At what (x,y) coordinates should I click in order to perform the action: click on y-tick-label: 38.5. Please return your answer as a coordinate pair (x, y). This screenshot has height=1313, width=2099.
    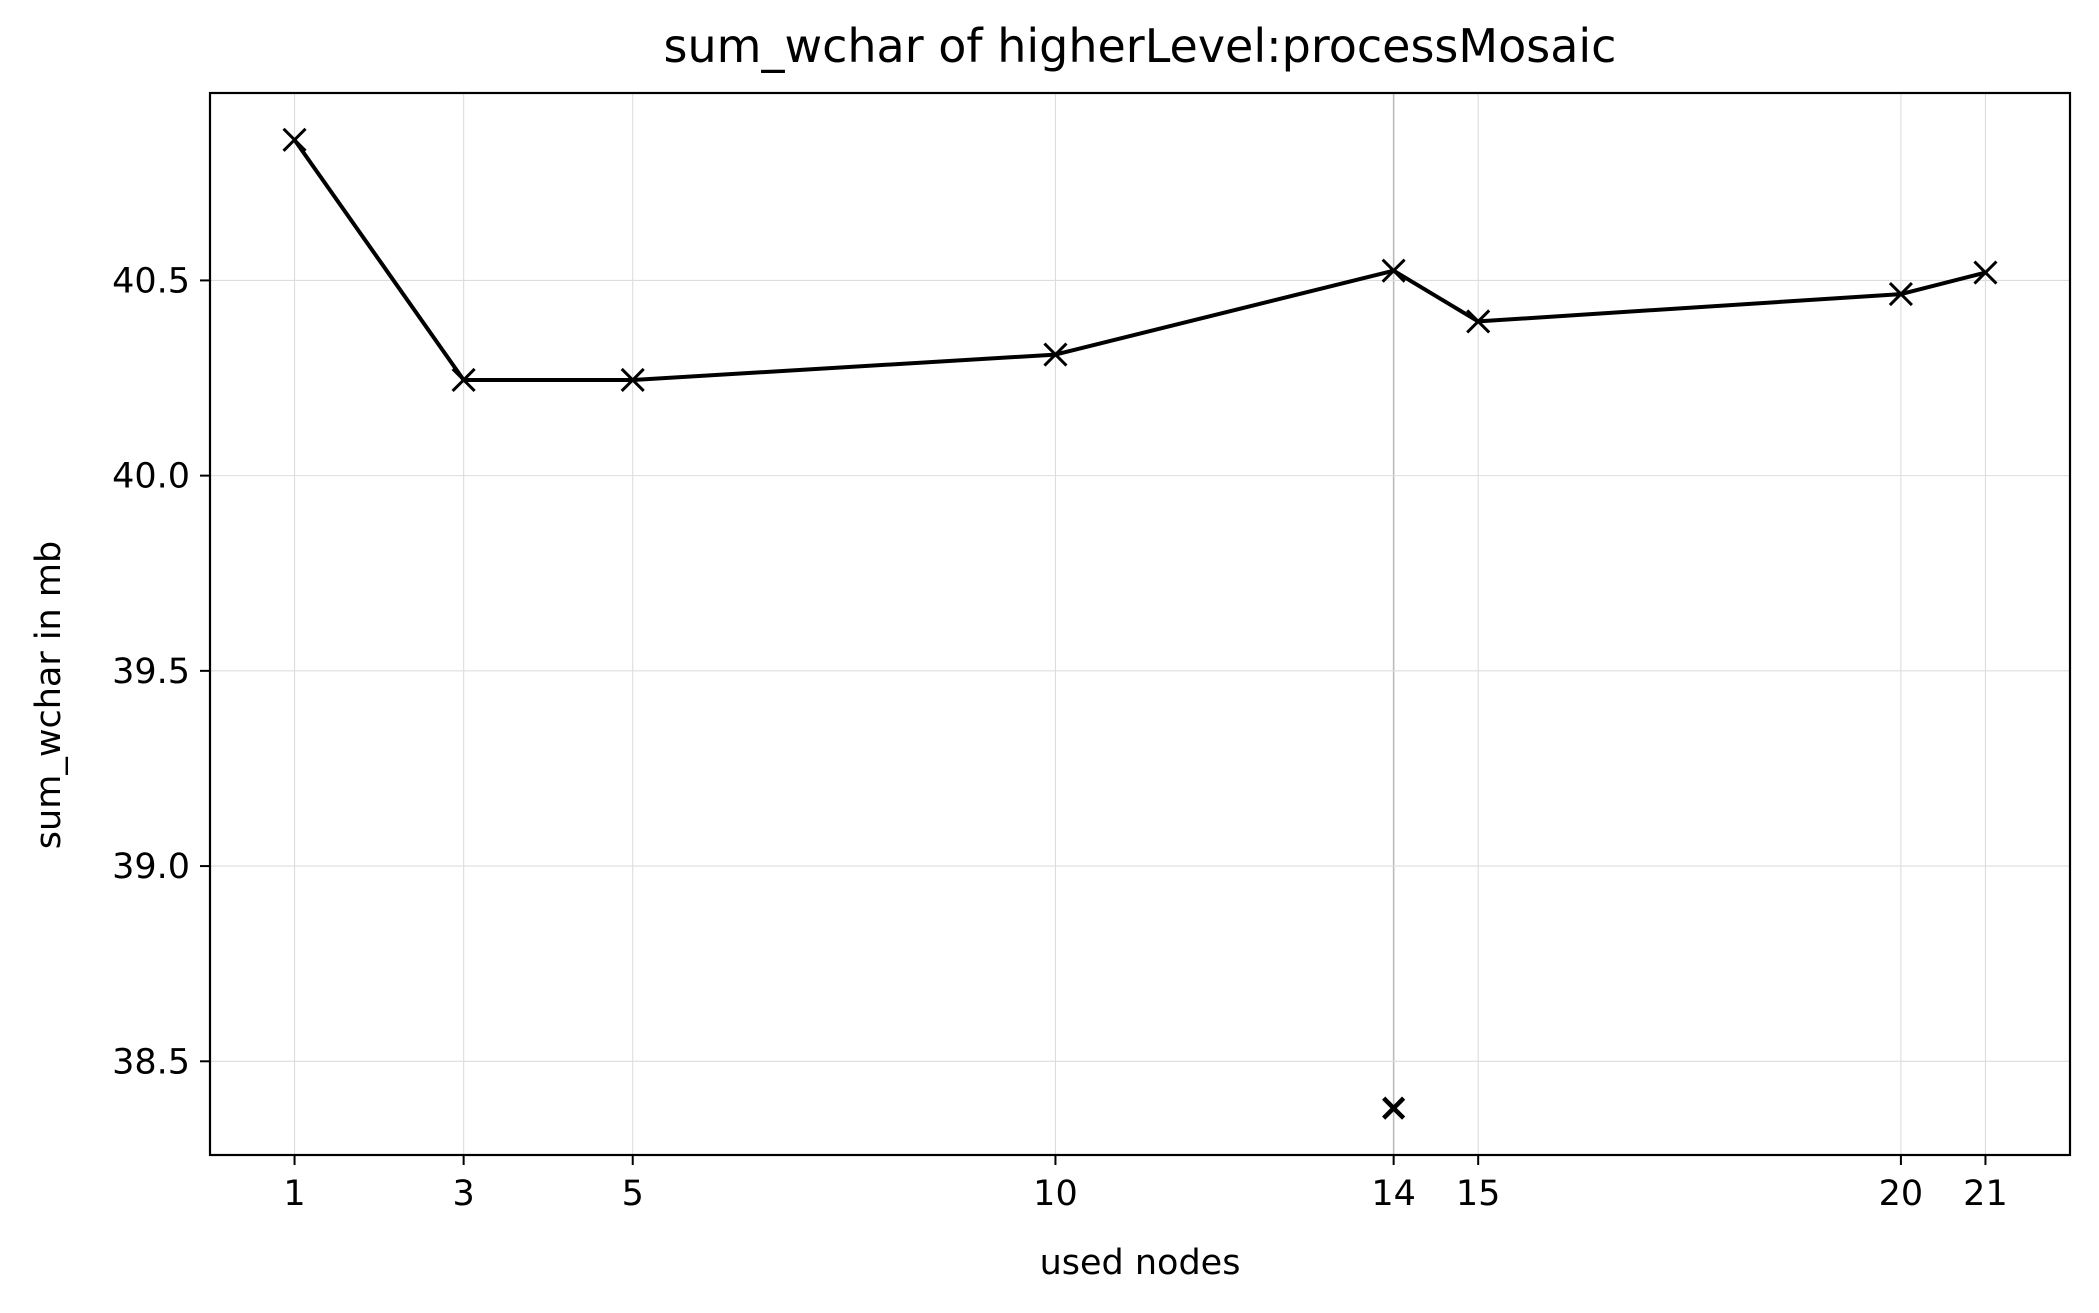
    Looking at the image, I should click on (151, 1062).